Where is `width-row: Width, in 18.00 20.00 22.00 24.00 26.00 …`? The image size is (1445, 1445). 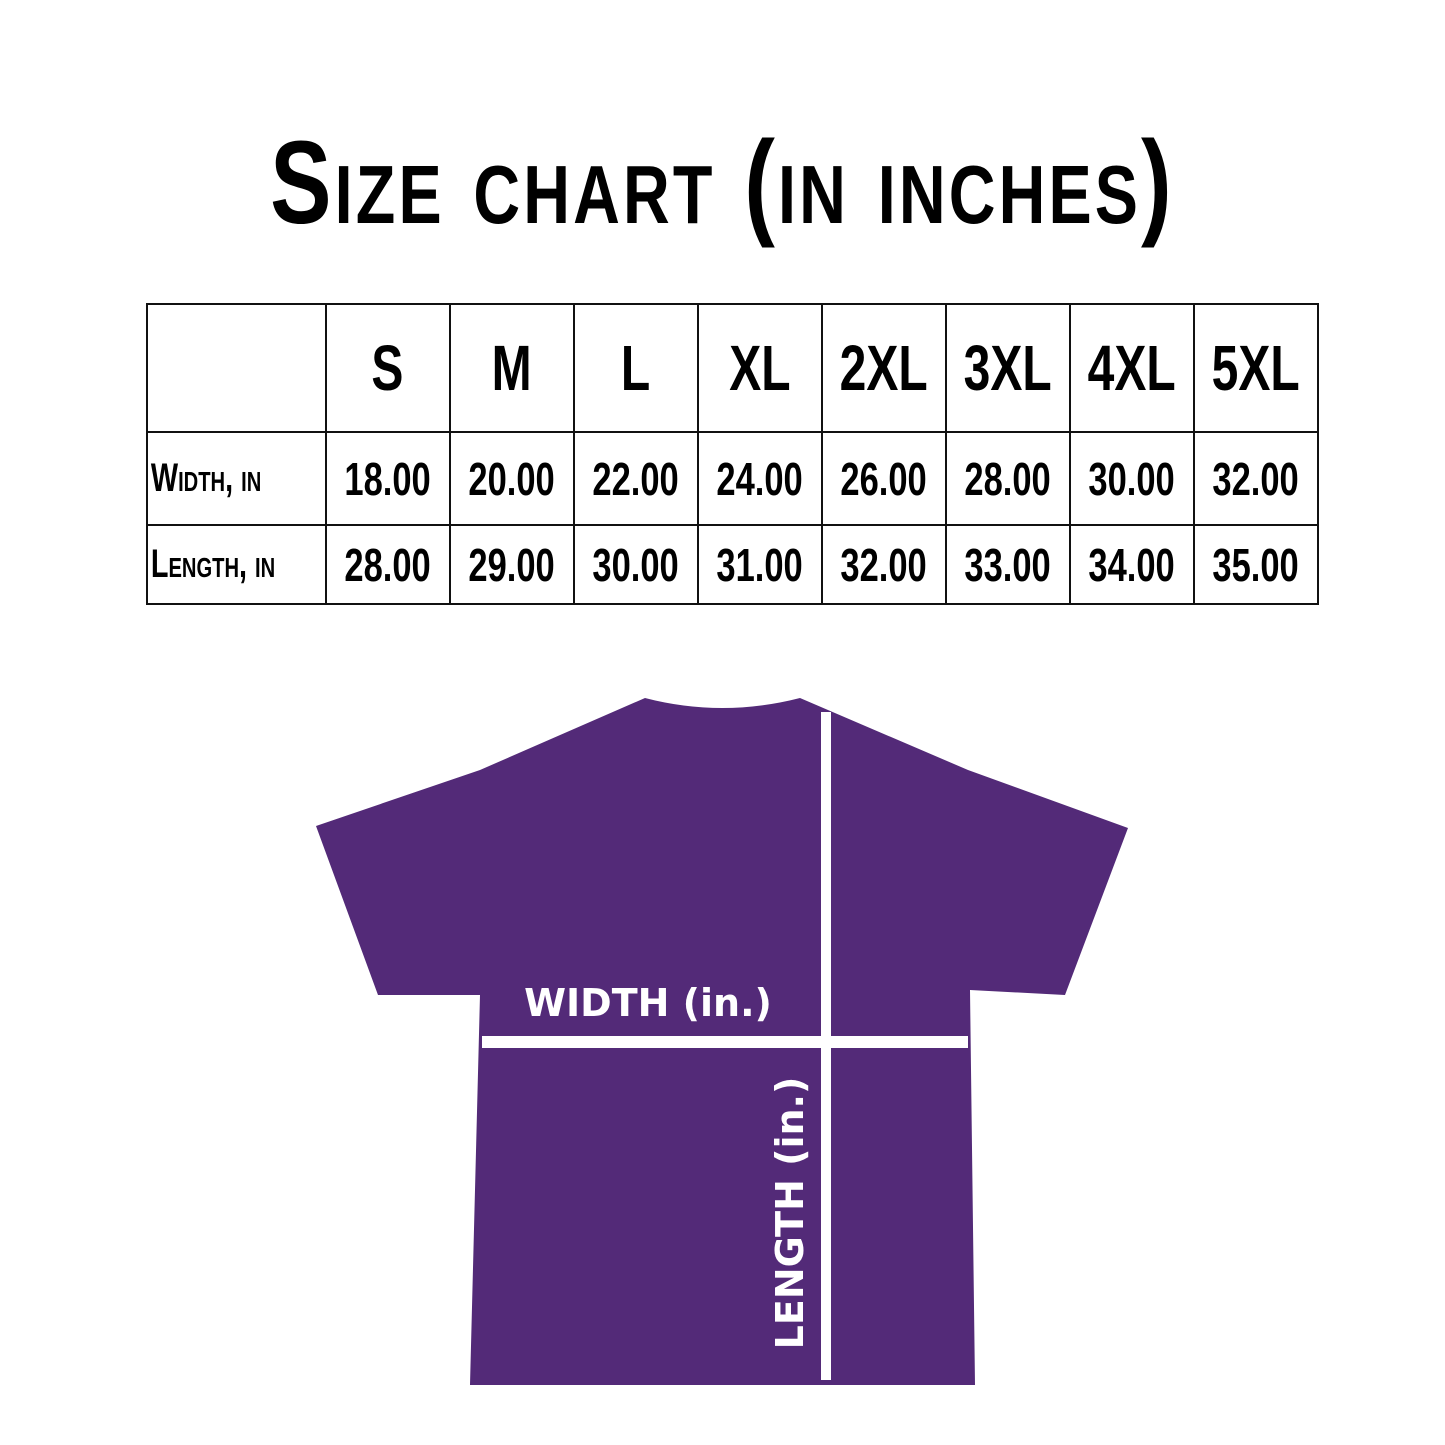 width-row: Width, in 18.00 20.00 22.00 24.00 26.00 … is located at coordinates (732, 478).